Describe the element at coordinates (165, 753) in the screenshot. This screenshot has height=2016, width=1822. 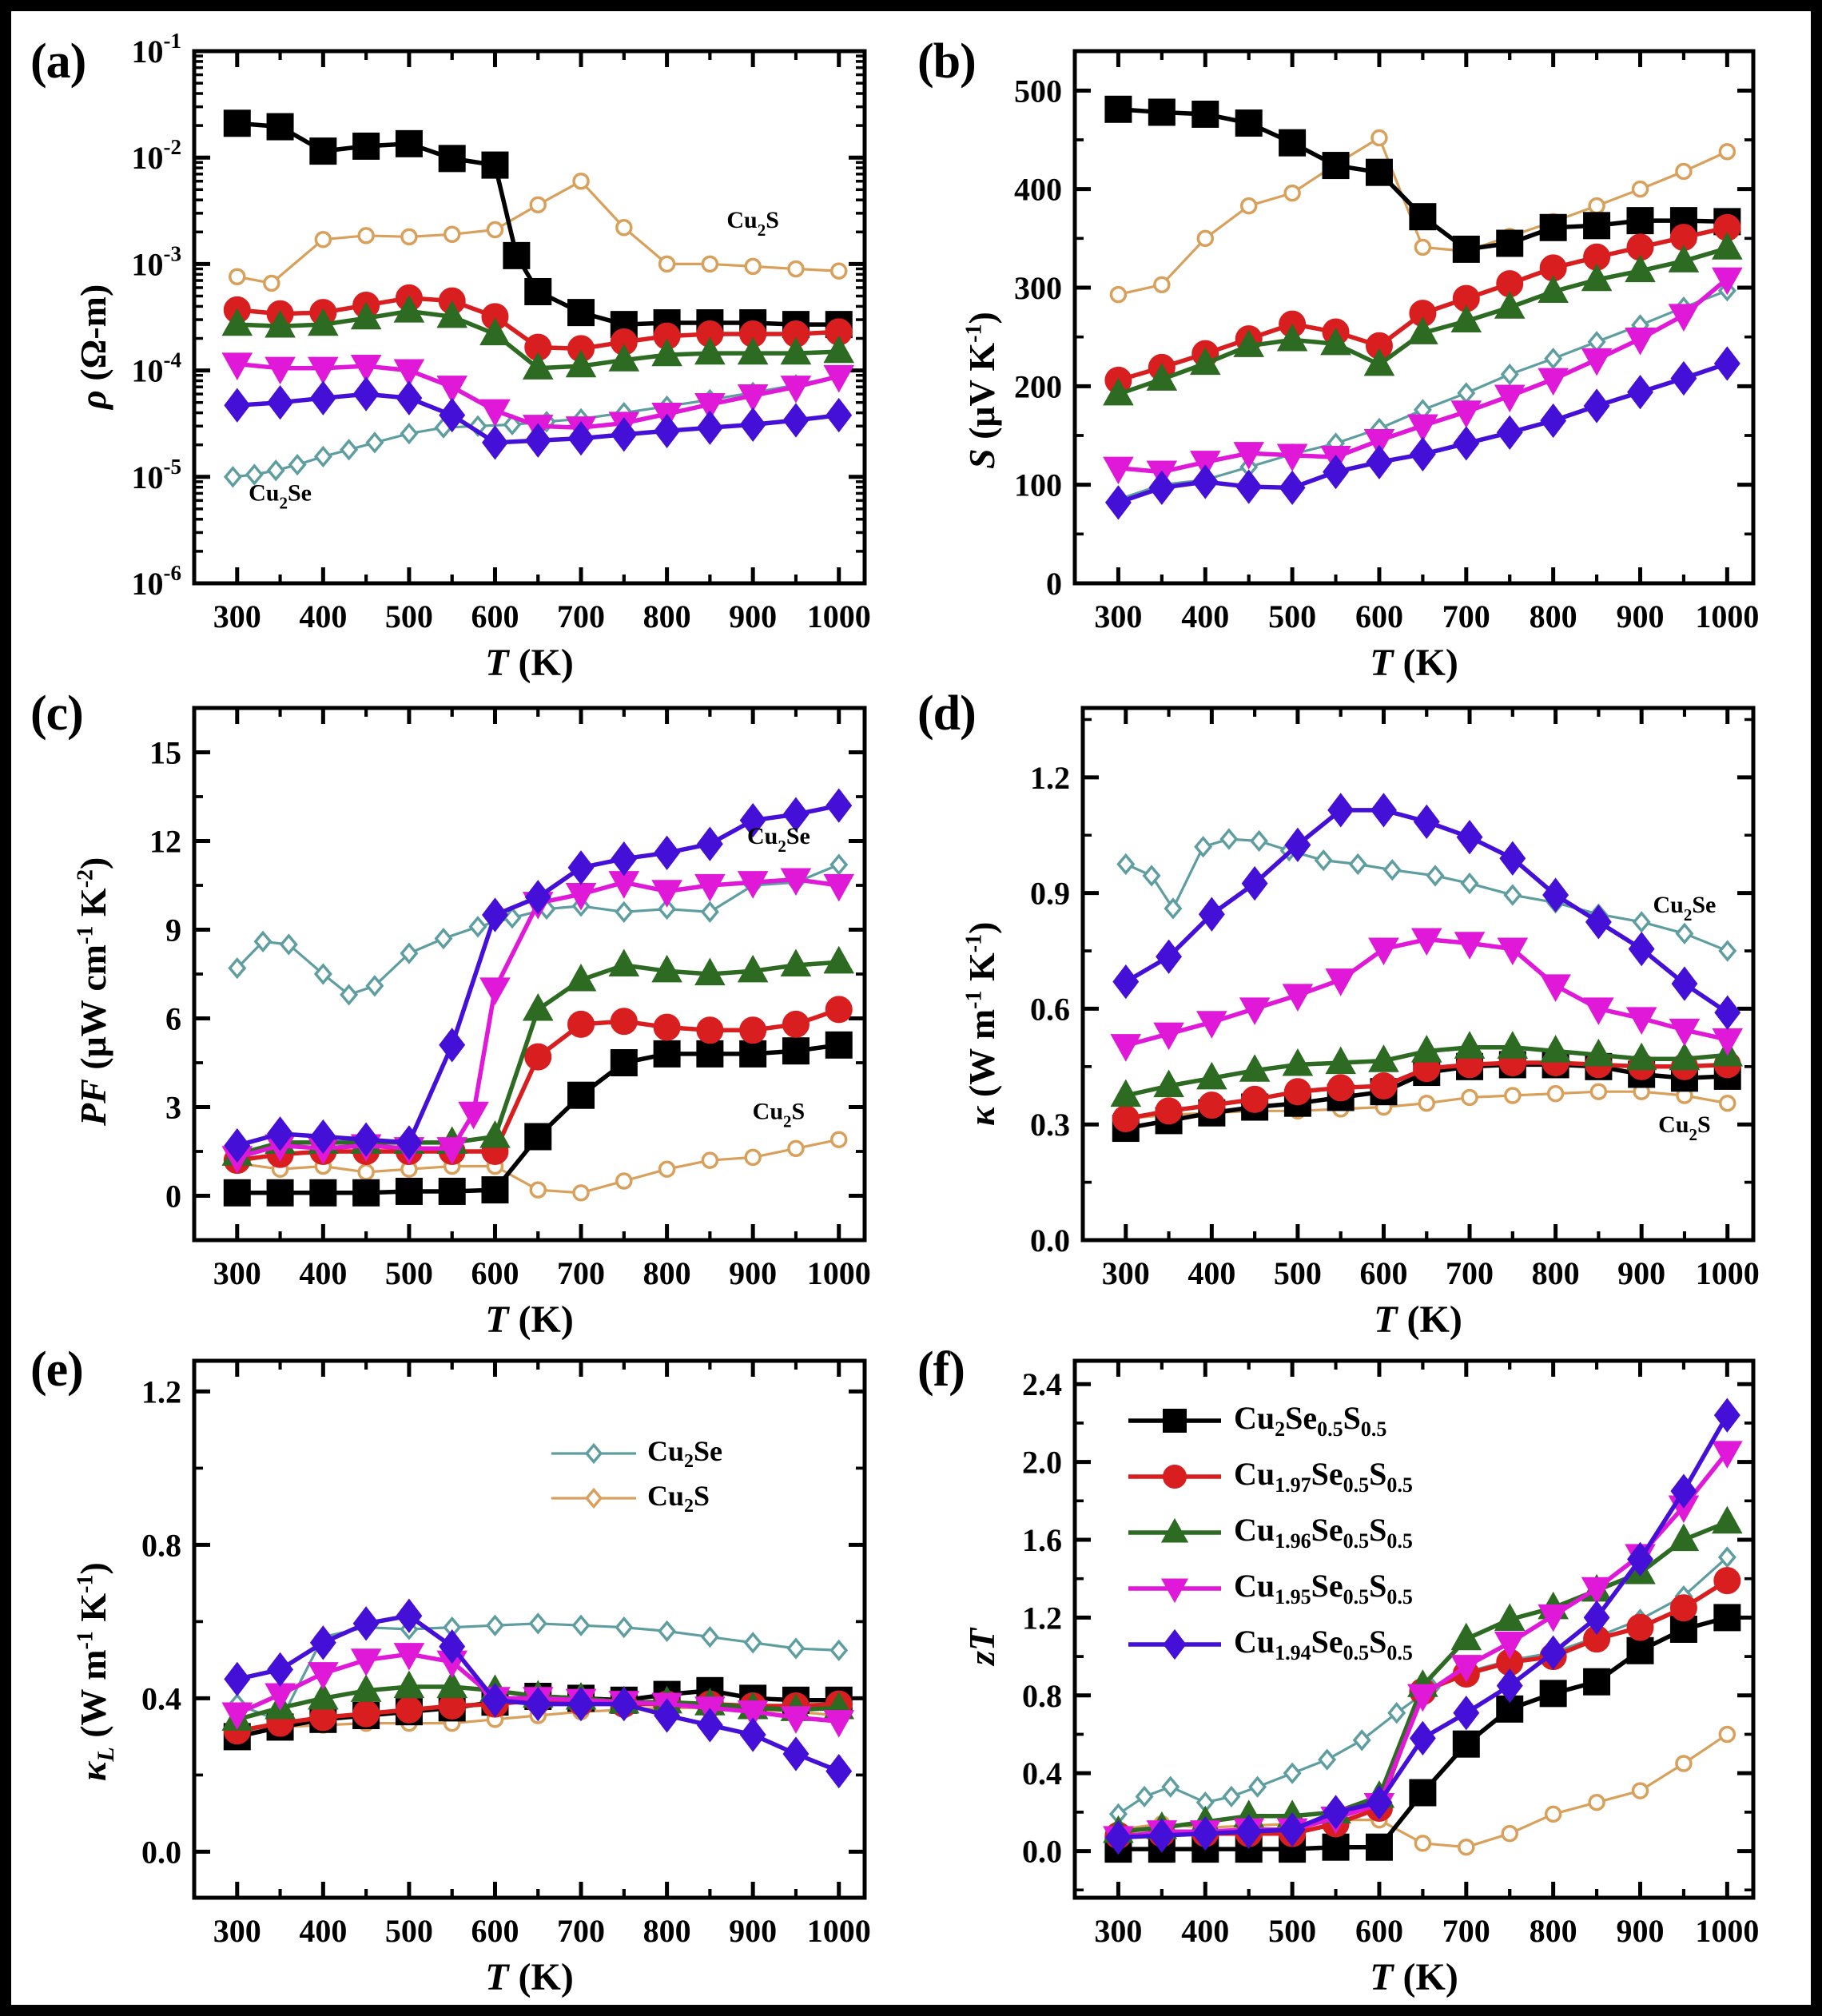
I see `svg-text: 15` at that location.